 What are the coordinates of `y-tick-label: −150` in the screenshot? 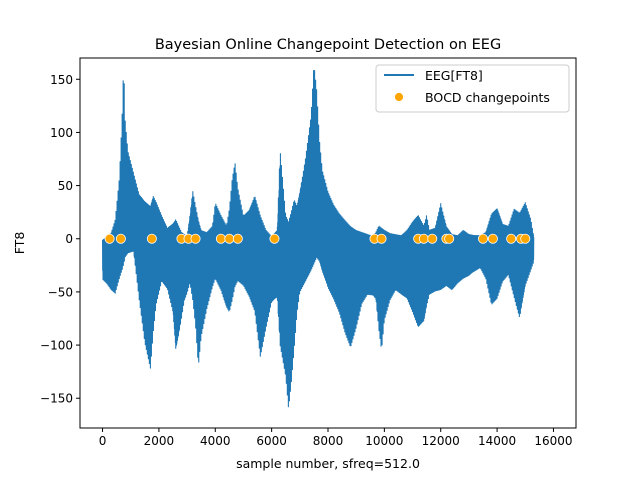 It's located at (56, 399).